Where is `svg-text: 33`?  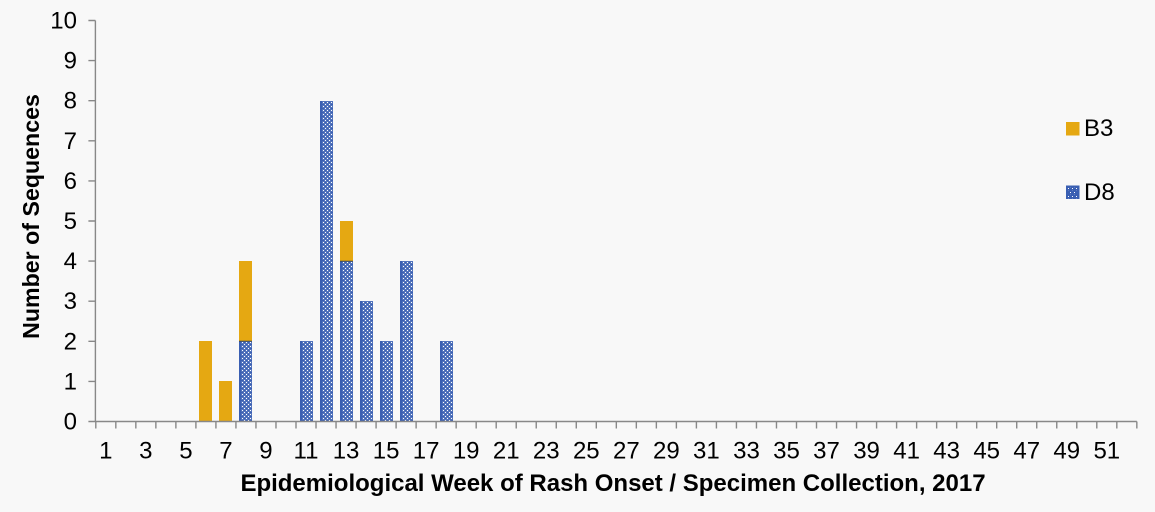
svg-text: 33 is located at coordinates (746, 451).